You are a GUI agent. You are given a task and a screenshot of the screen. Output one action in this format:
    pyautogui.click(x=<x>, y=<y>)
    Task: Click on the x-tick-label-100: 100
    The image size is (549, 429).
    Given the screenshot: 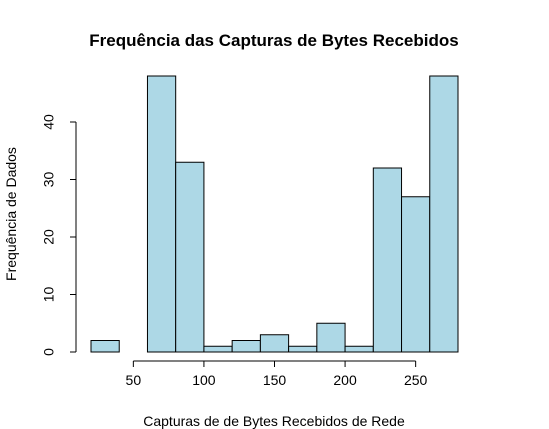 What is the action you would take?
    pyautogui.click(x=204, y=380)
    